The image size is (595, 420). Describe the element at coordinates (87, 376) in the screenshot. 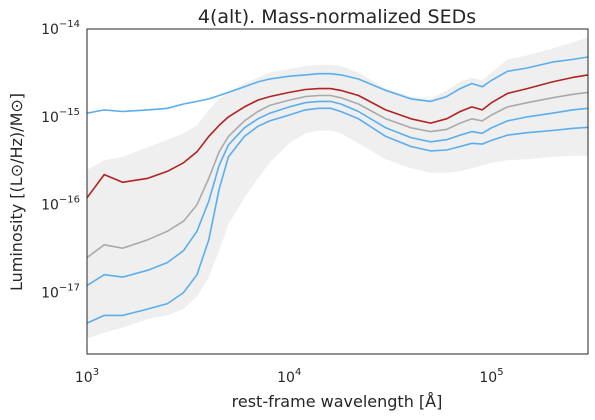

I see `x-tick-label: 10³` at that location.